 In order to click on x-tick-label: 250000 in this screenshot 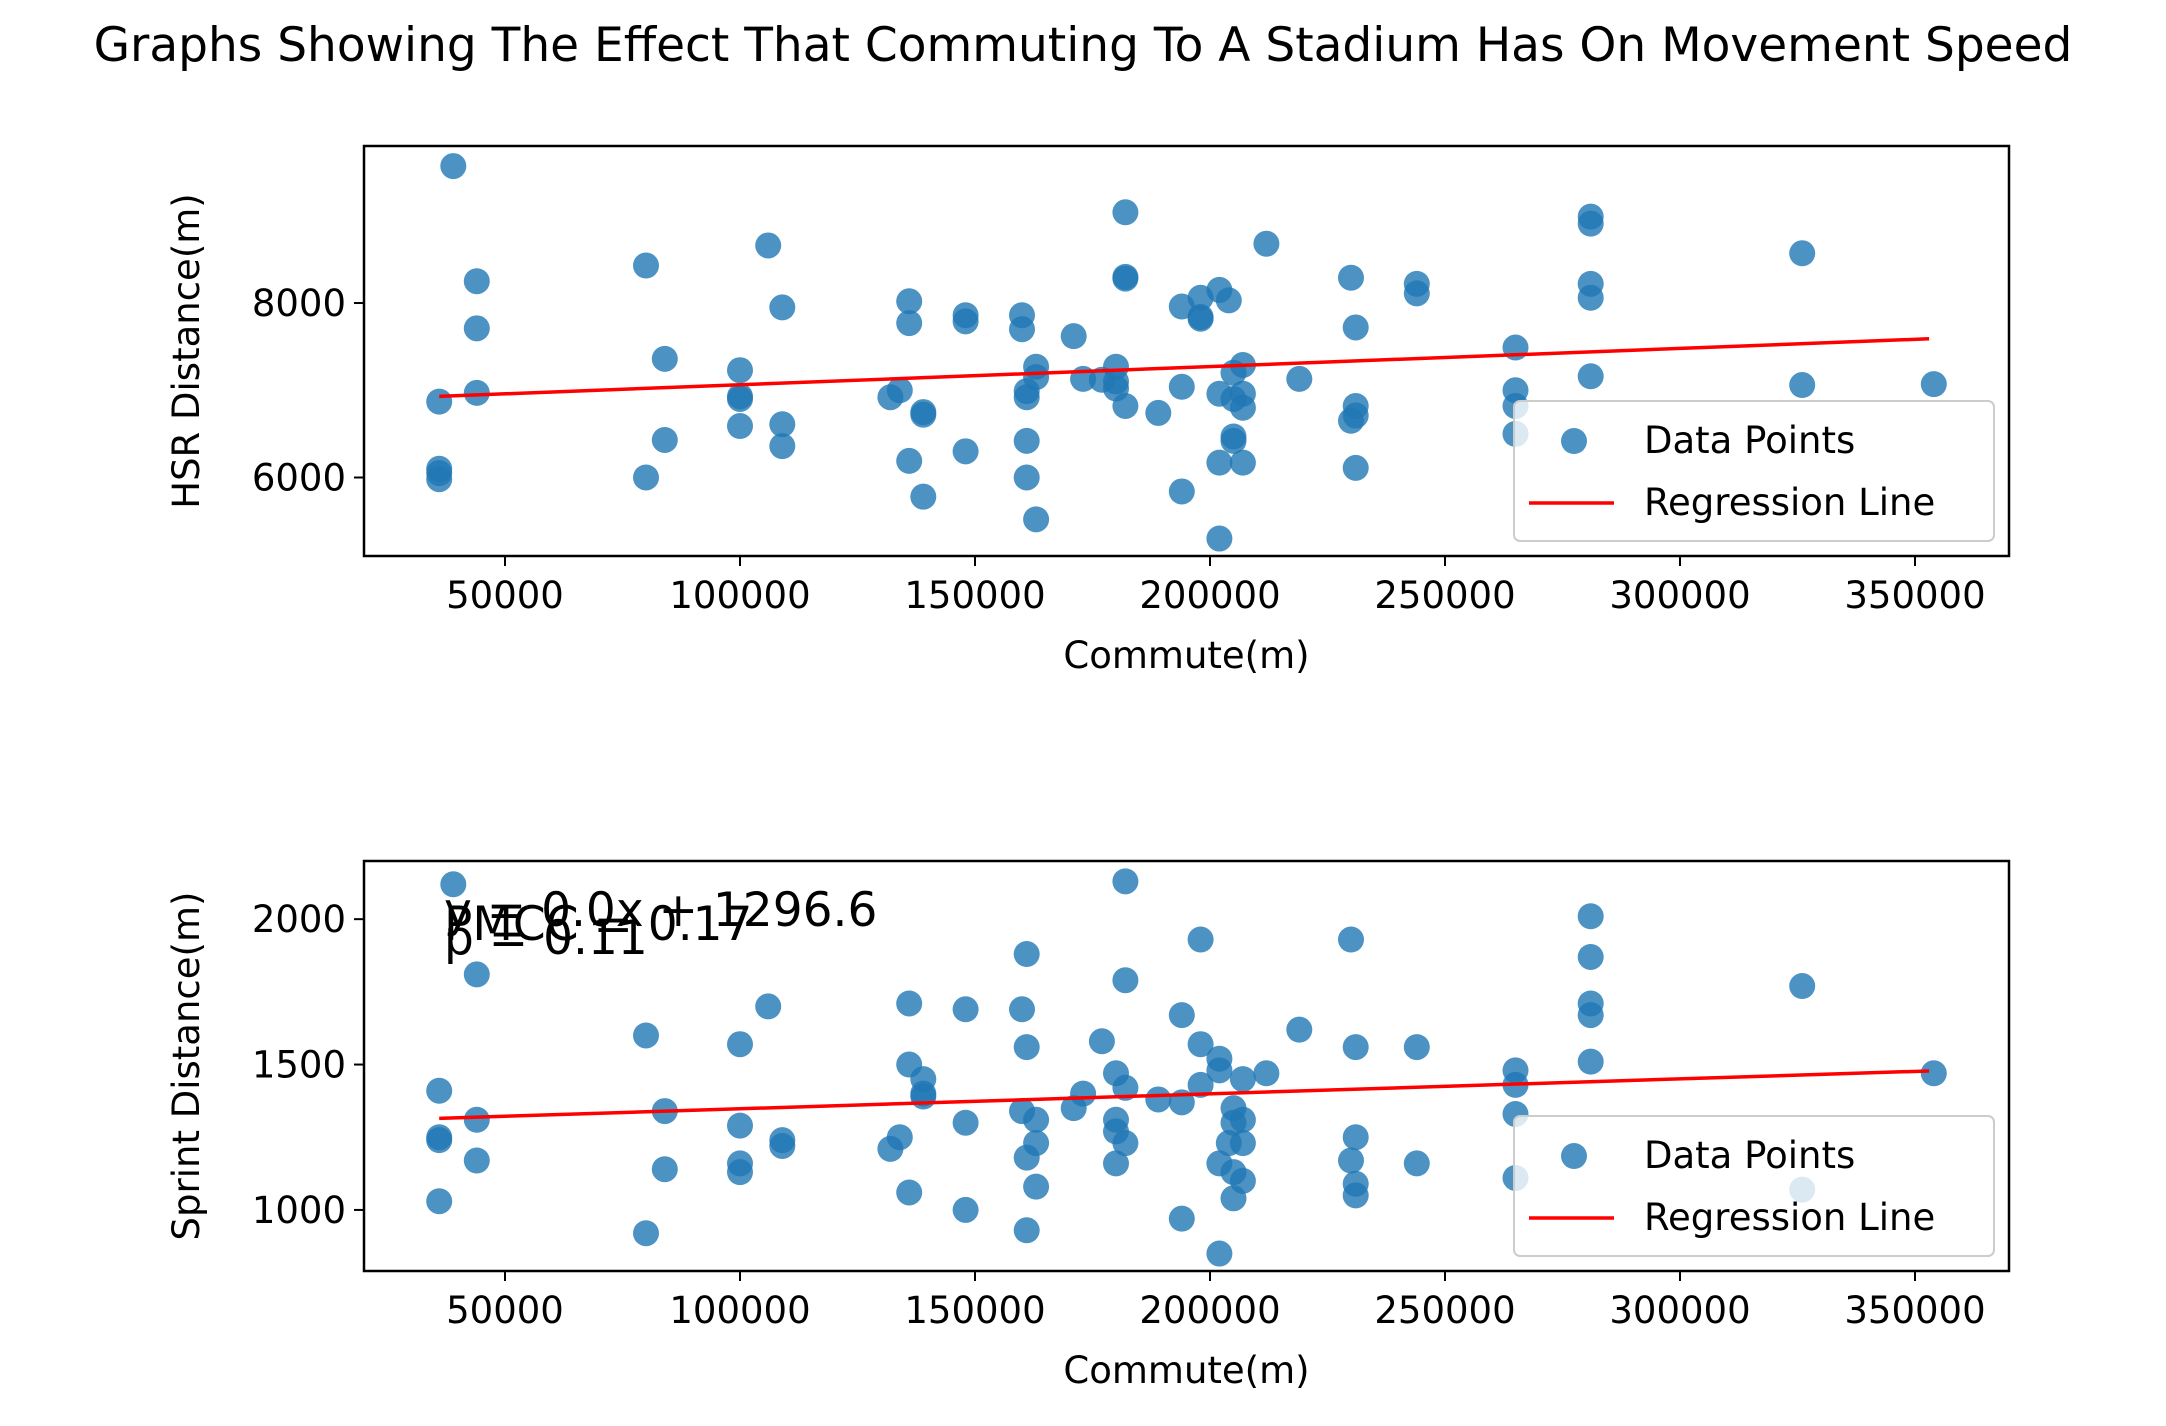, I will do `click(1444, 1310)`.